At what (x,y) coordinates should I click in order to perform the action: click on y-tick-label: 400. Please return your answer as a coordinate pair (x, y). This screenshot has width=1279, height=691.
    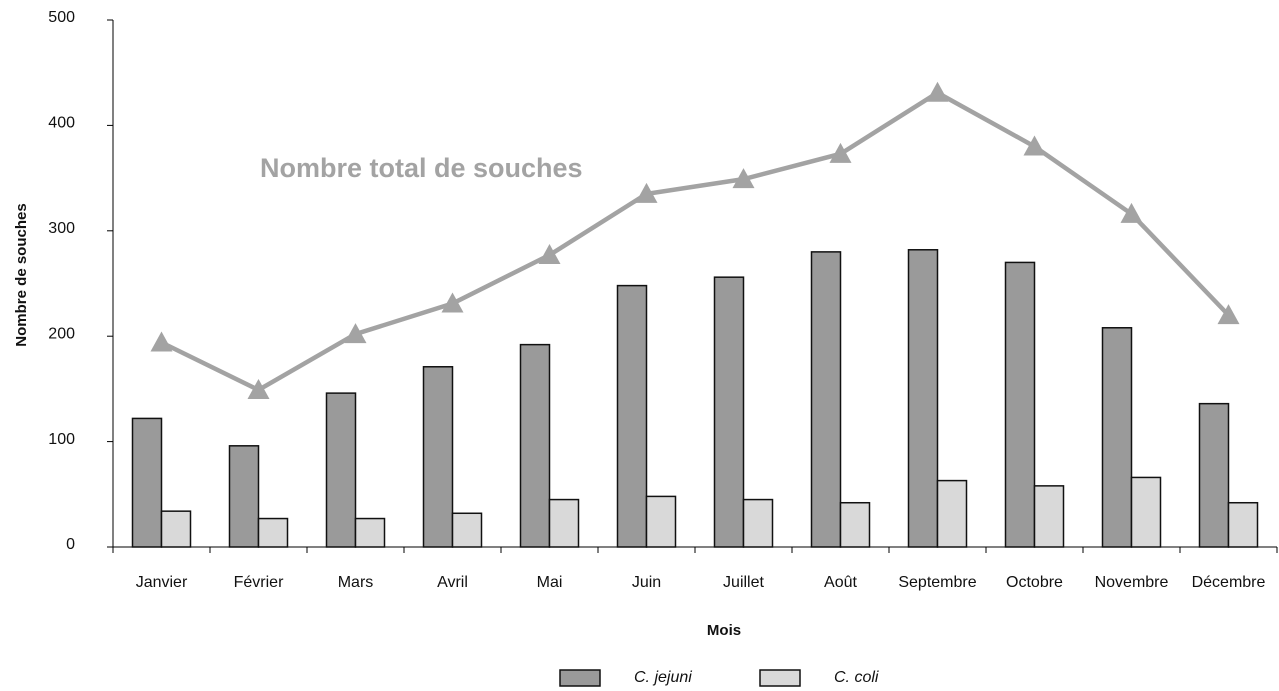
    Looking at the image, I should click on (61, 123).